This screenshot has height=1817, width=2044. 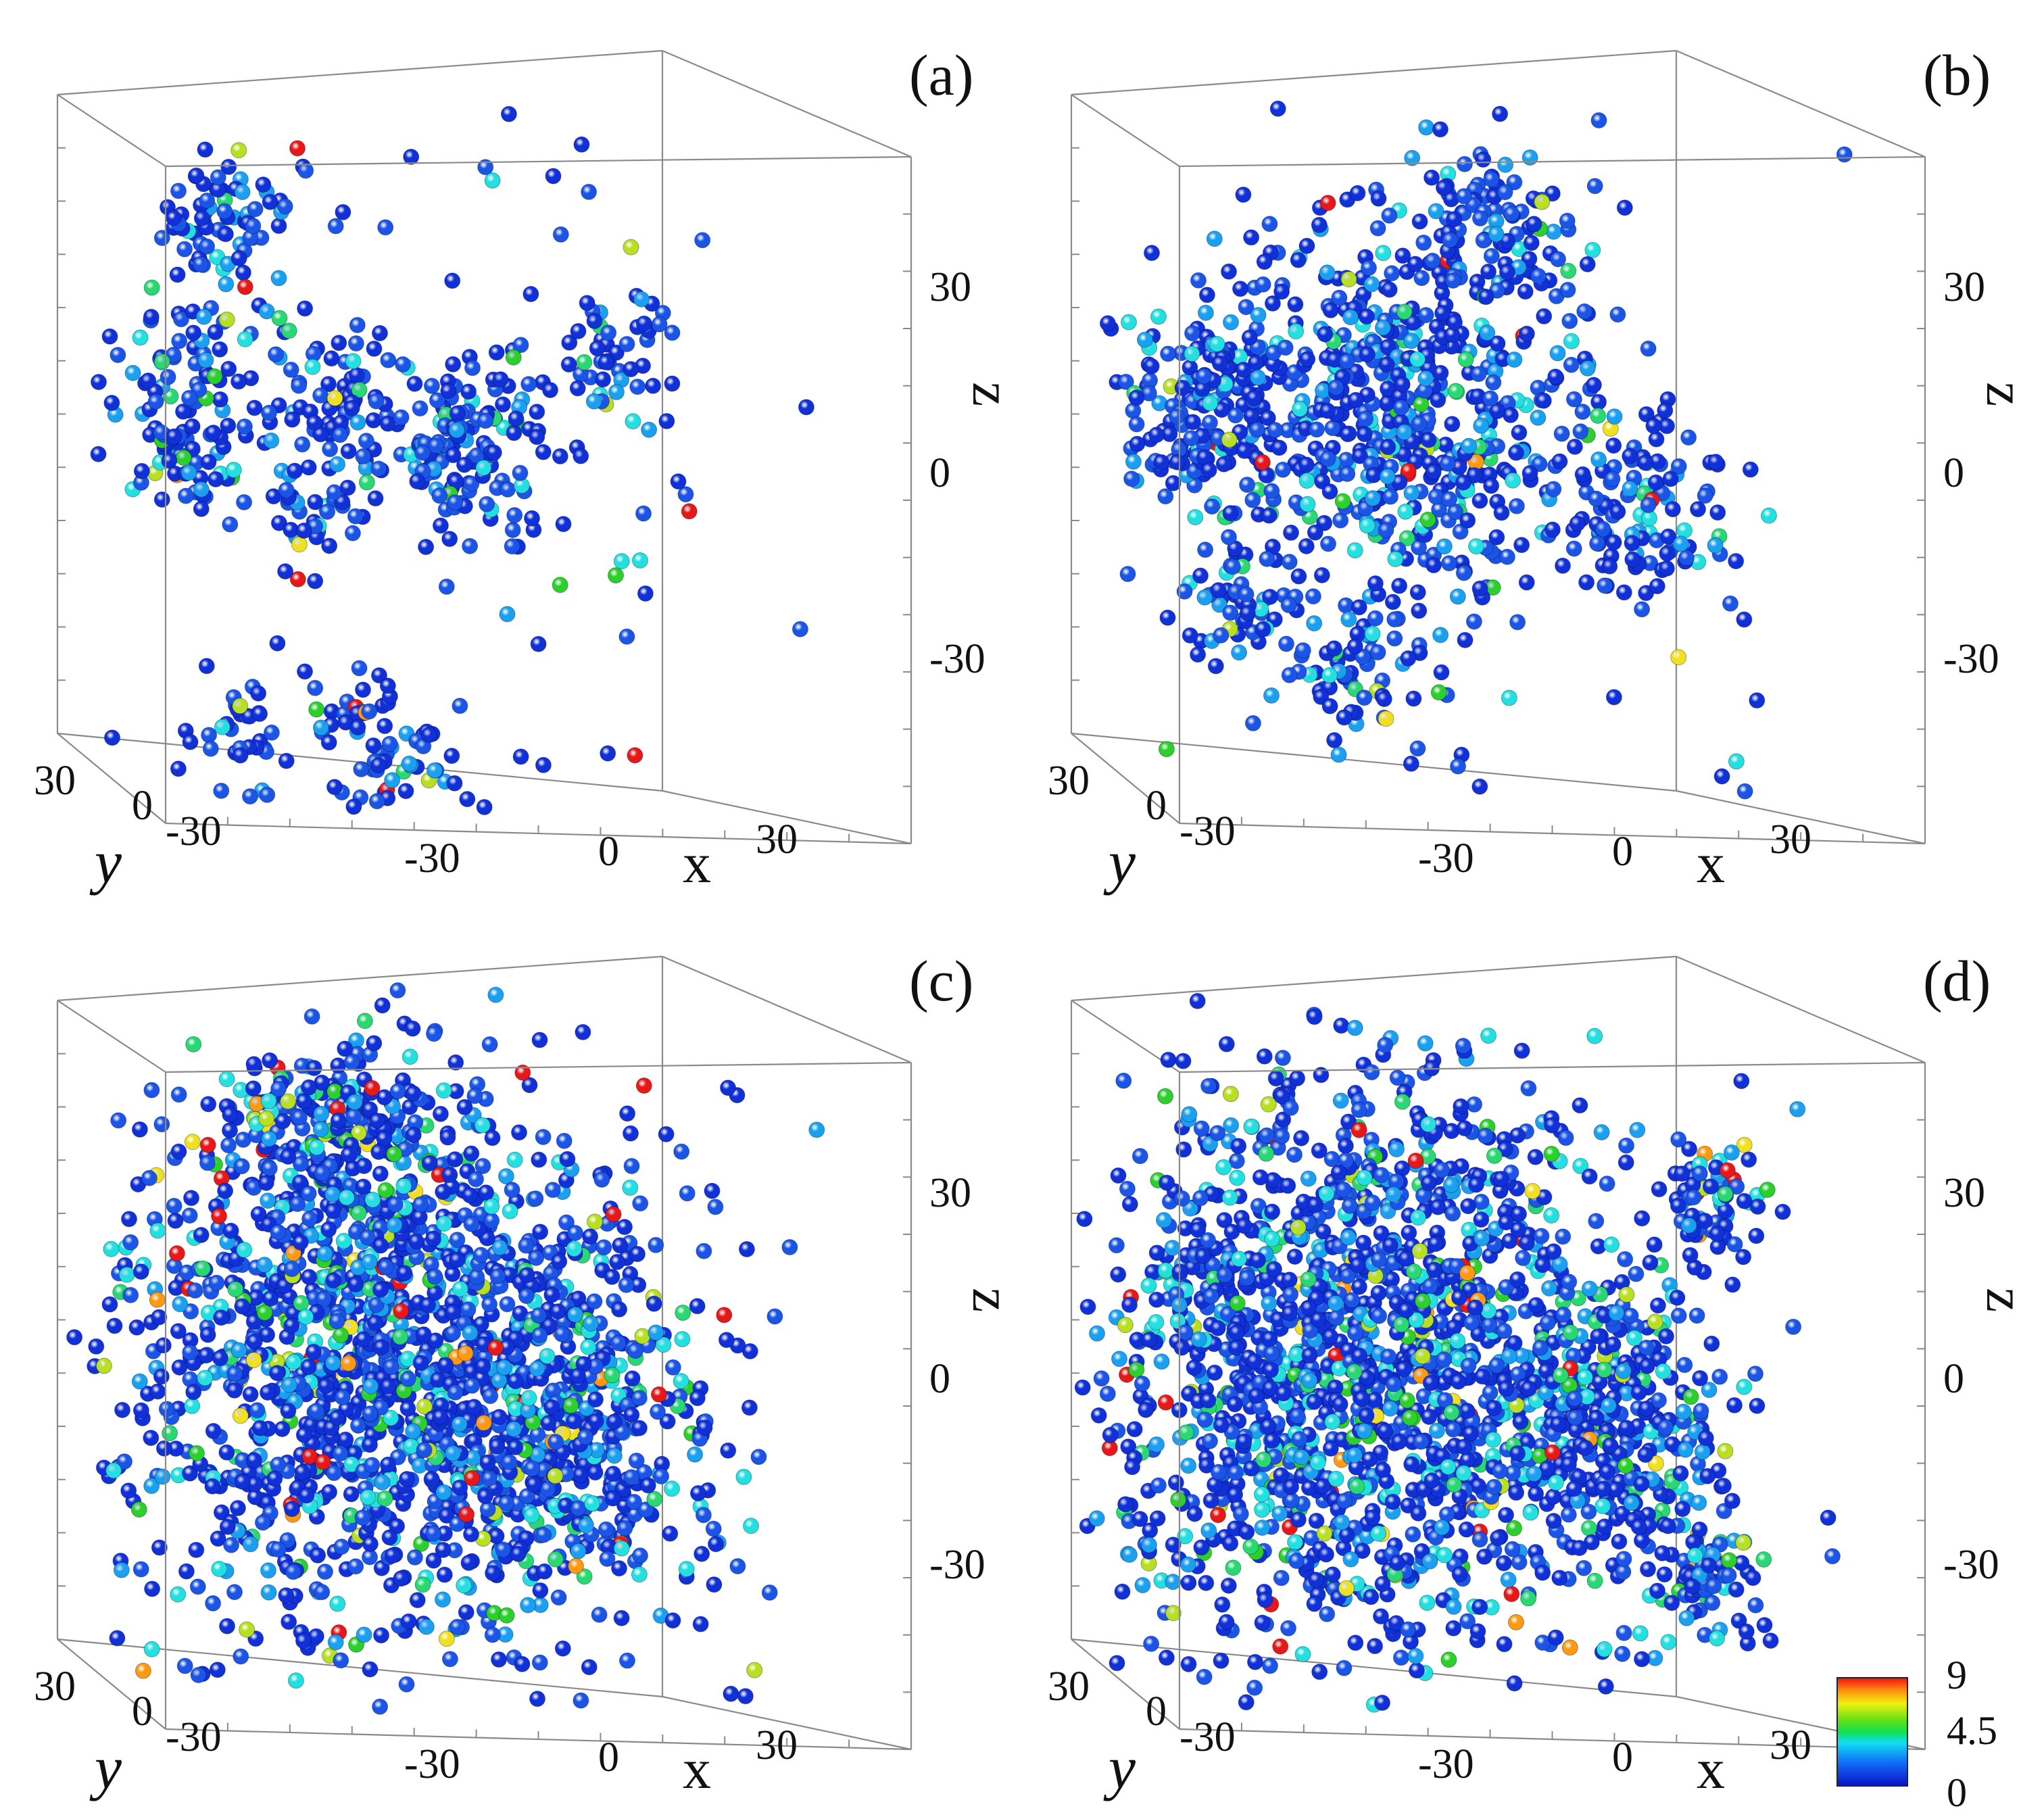 What do you see at coordinates (1552, 161) in the screenshot?
I see `box-edge` at bounding box center [1552, 161].